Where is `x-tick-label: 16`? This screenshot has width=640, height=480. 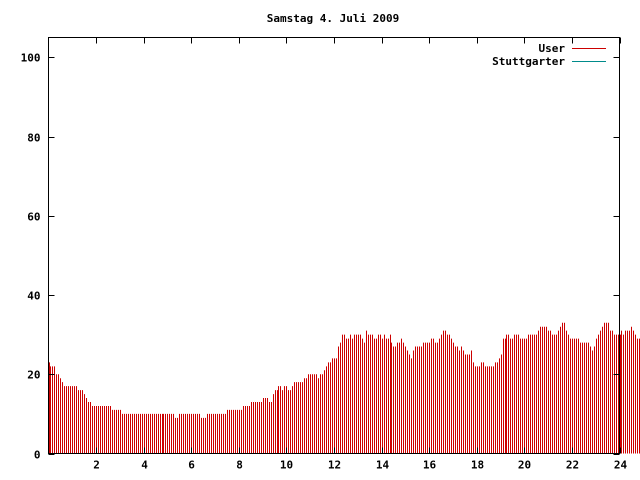 x-tick-label: 16 is located at coordinates (430, 465).